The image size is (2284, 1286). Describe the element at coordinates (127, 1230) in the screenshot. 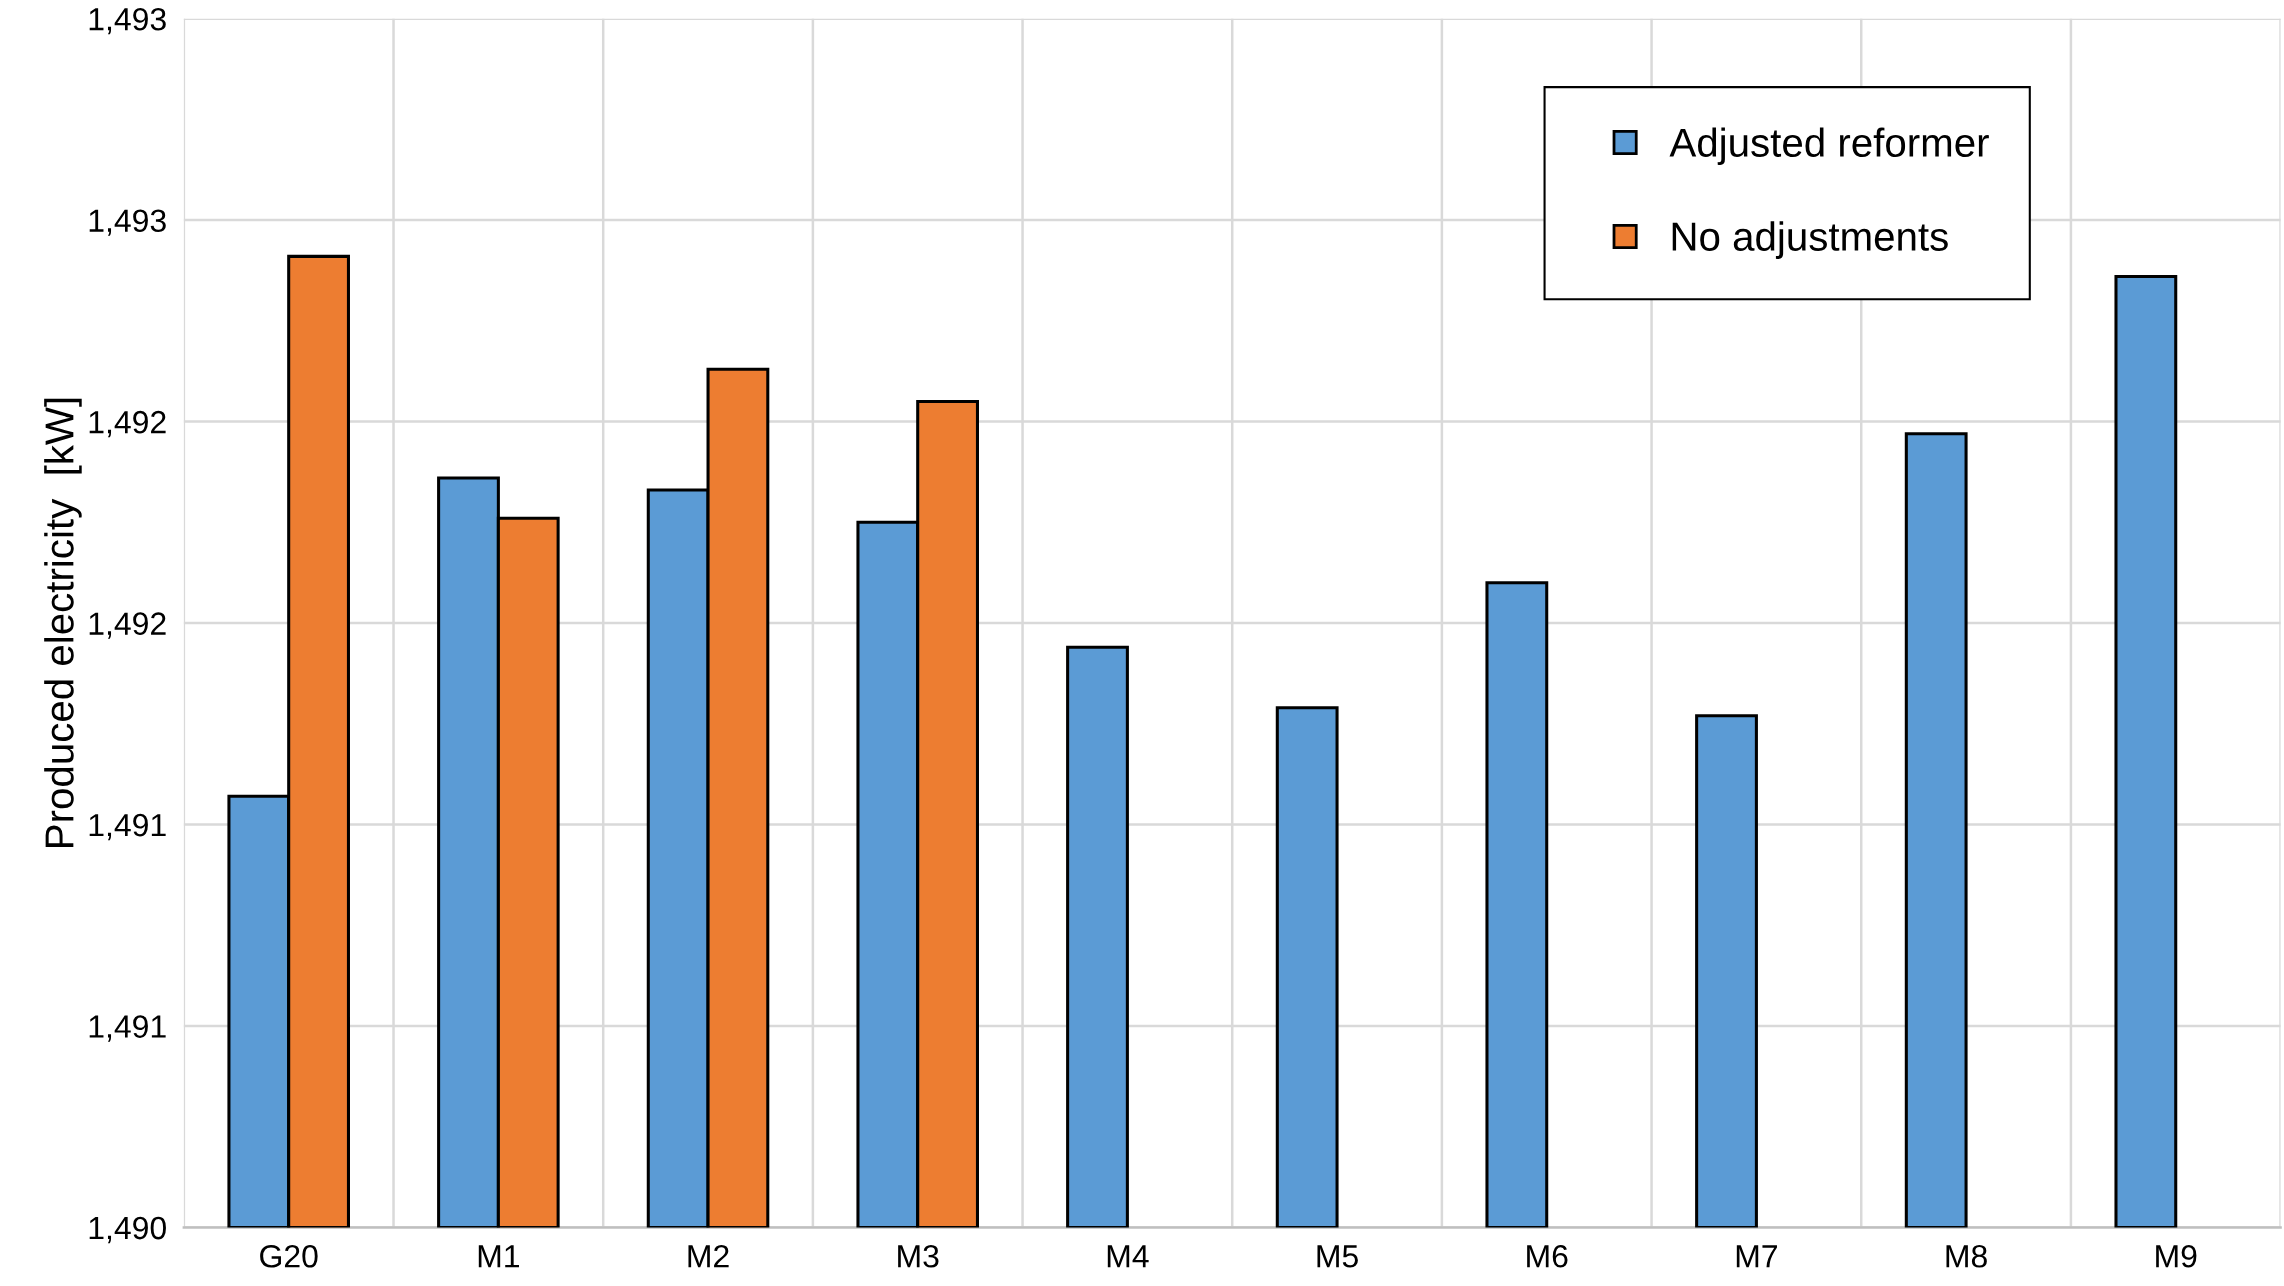

I see `y-tick-label: 1,490` at that location.